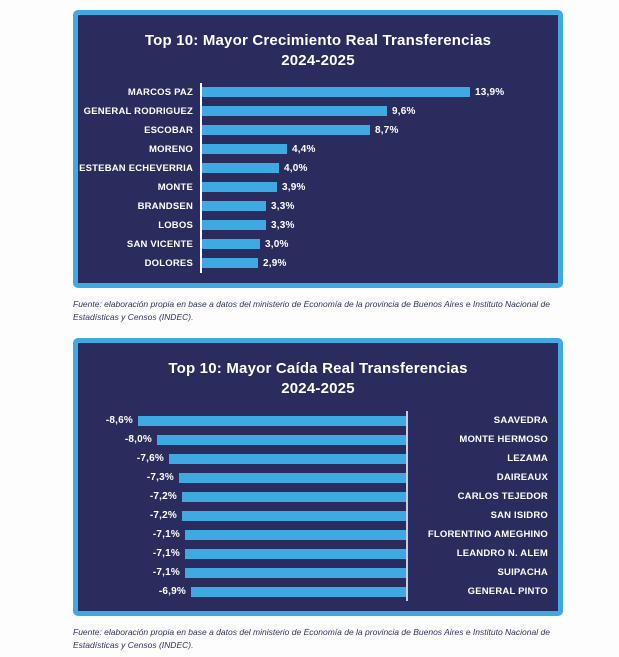 The image size is (619, 657). Describe the element at coordinates (527, 459) in the screenshot. I see `category-label: LEZAMA` at that location.